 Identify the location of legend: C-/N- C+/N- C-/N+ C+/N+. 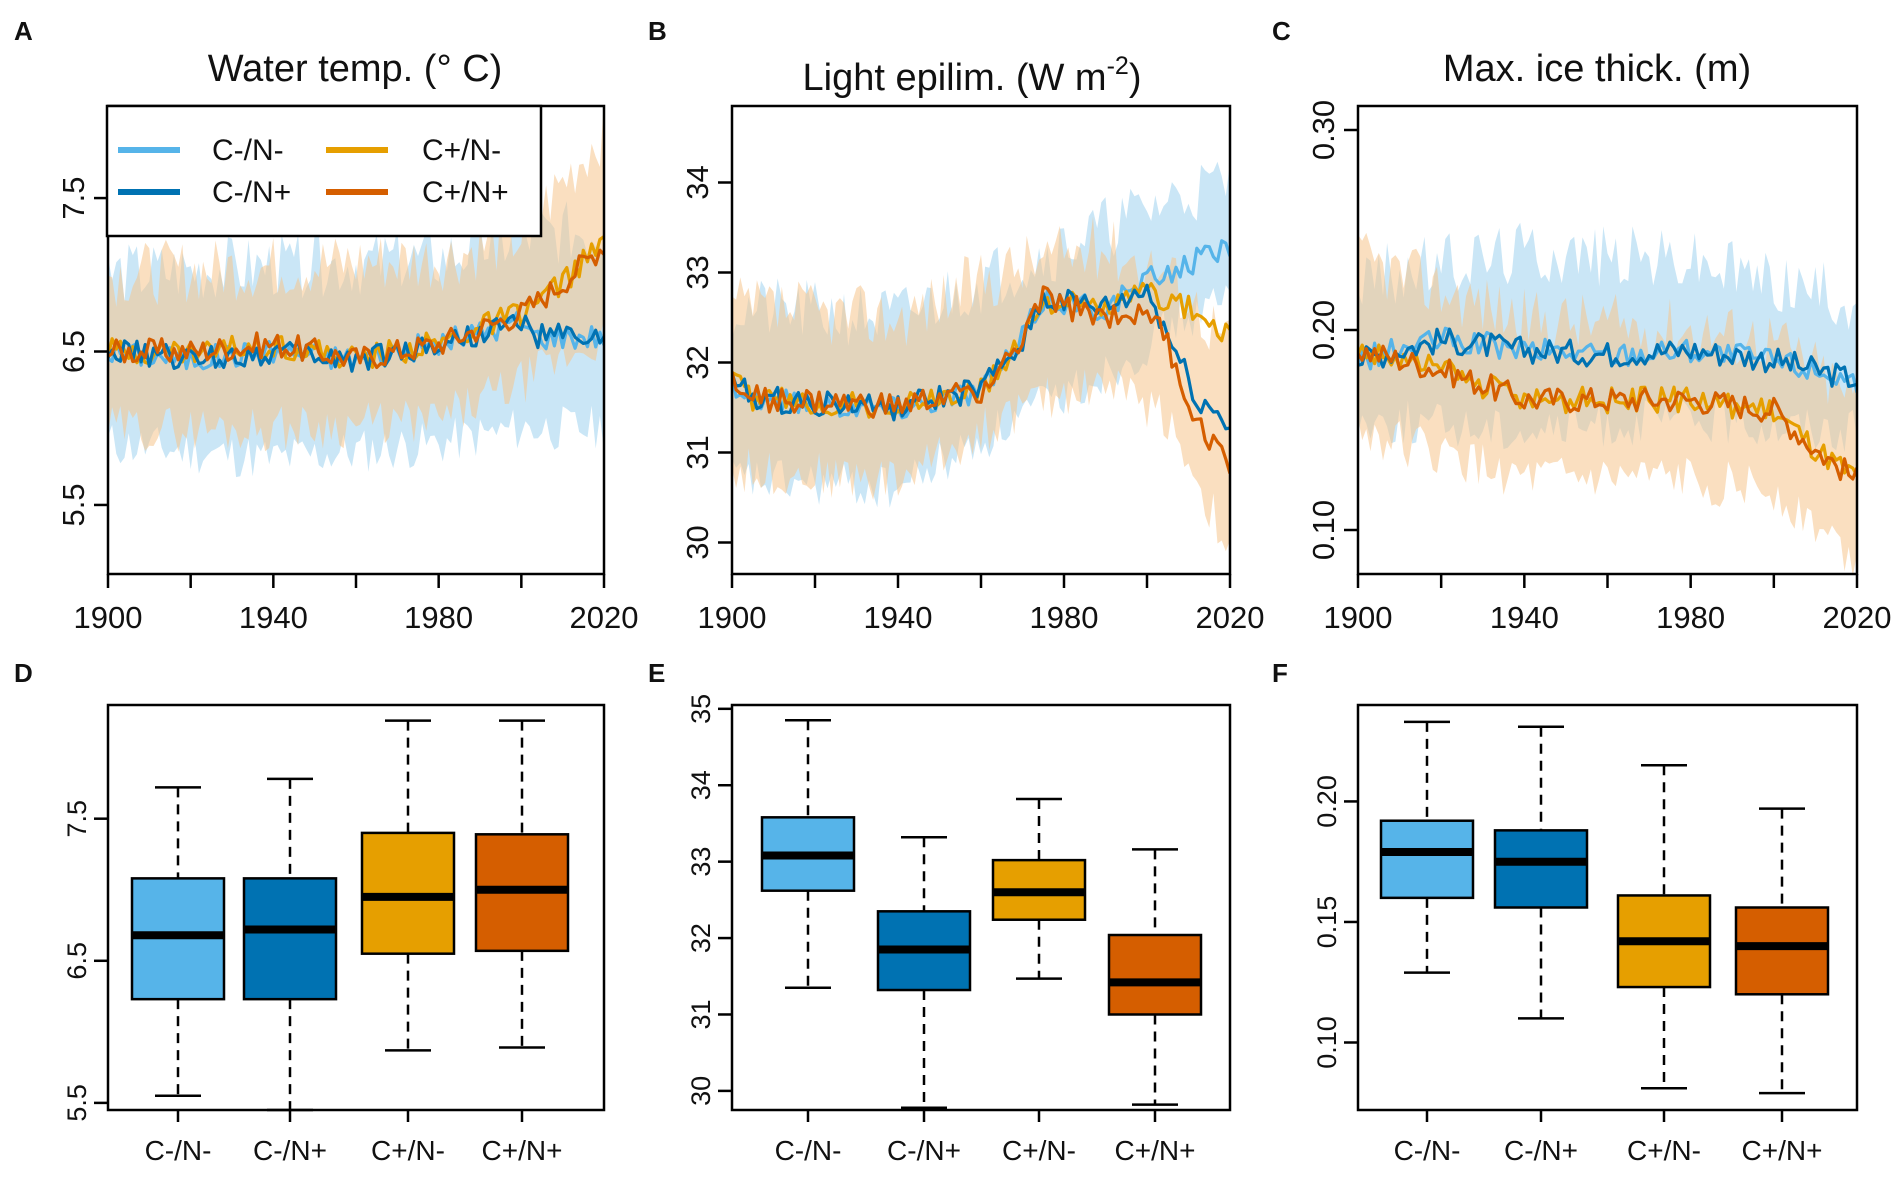
(324, 171).